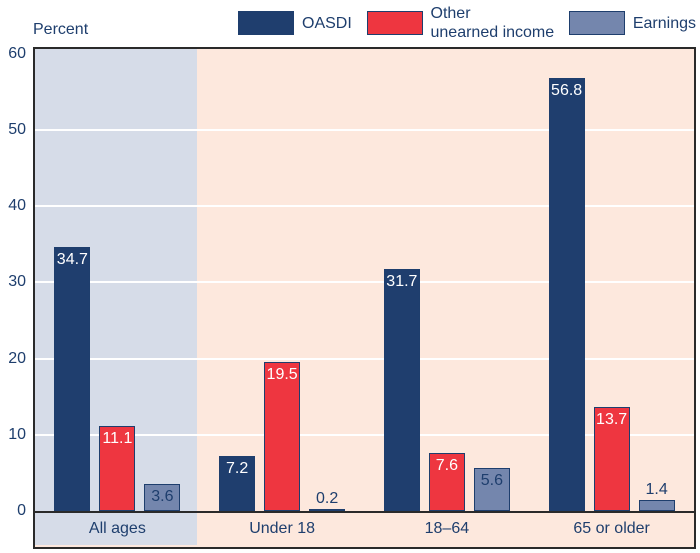 This screenshot has height=553, width=700. Describe the element at coordinates (664, 23) in the screenshot. I see `legend-label-earnings: Earnings` at that location.